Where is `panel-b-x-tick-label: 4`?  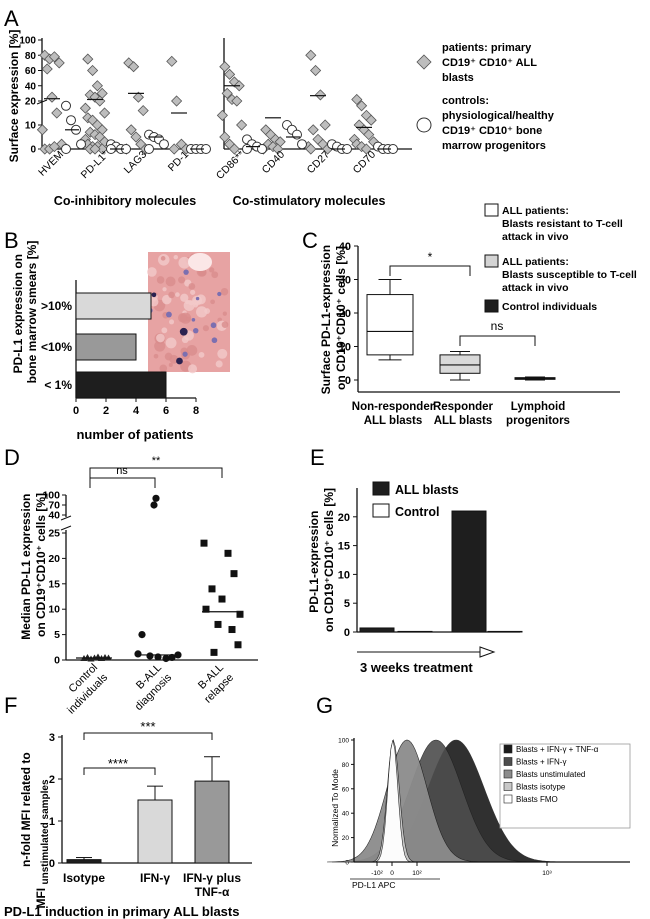
panel-b-x-tick-label: 4 is located at coordinates (136, 411).